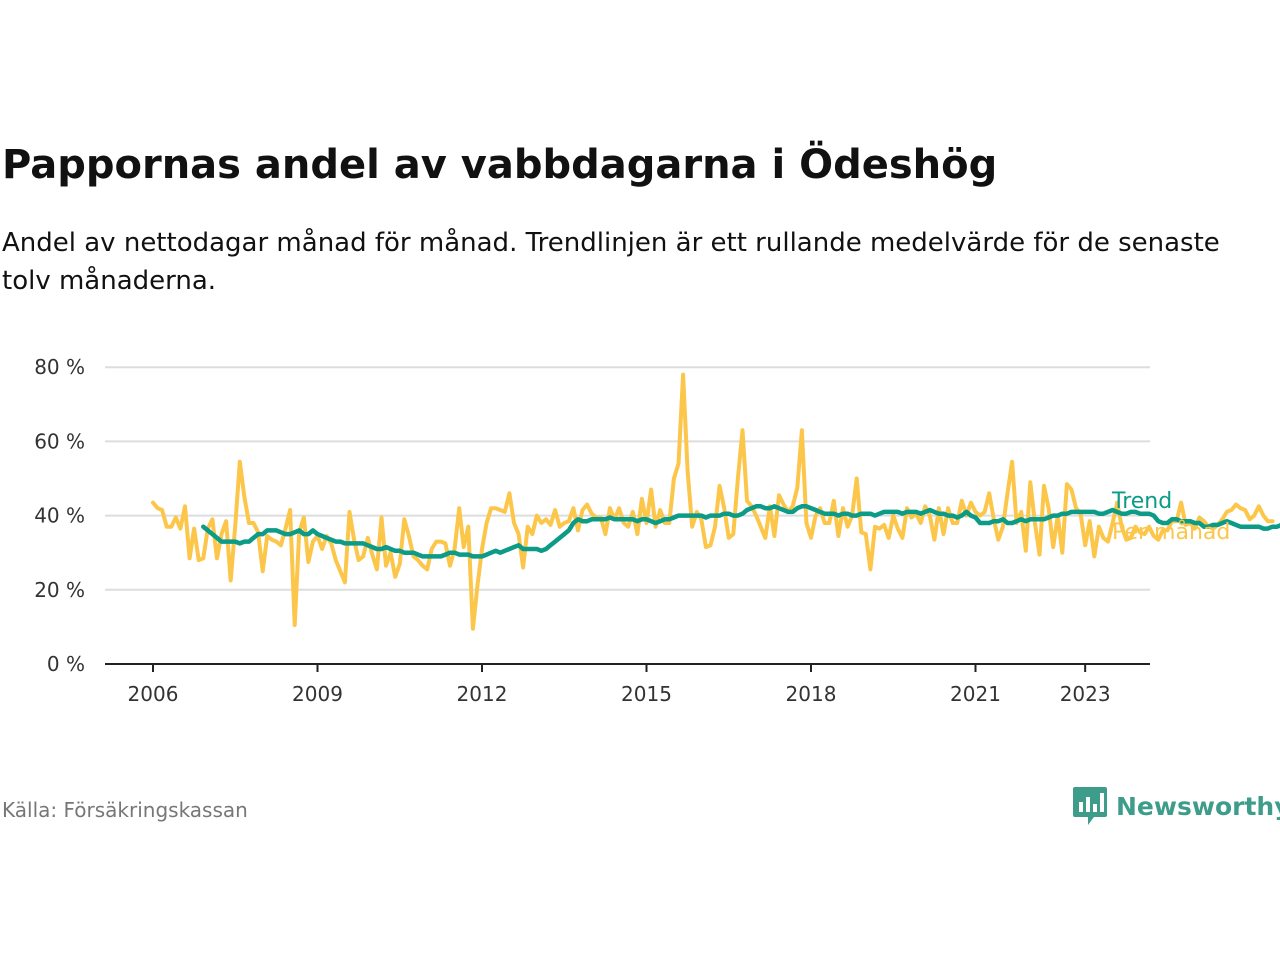 This screenshot has width=1280, height=960. What do you see at coordinates (619, 685) in the screenshot?
I see `x-axis-ticks: 2006 2009 2012 2015 2018 2021 2023` at bounding box center [619, 685].